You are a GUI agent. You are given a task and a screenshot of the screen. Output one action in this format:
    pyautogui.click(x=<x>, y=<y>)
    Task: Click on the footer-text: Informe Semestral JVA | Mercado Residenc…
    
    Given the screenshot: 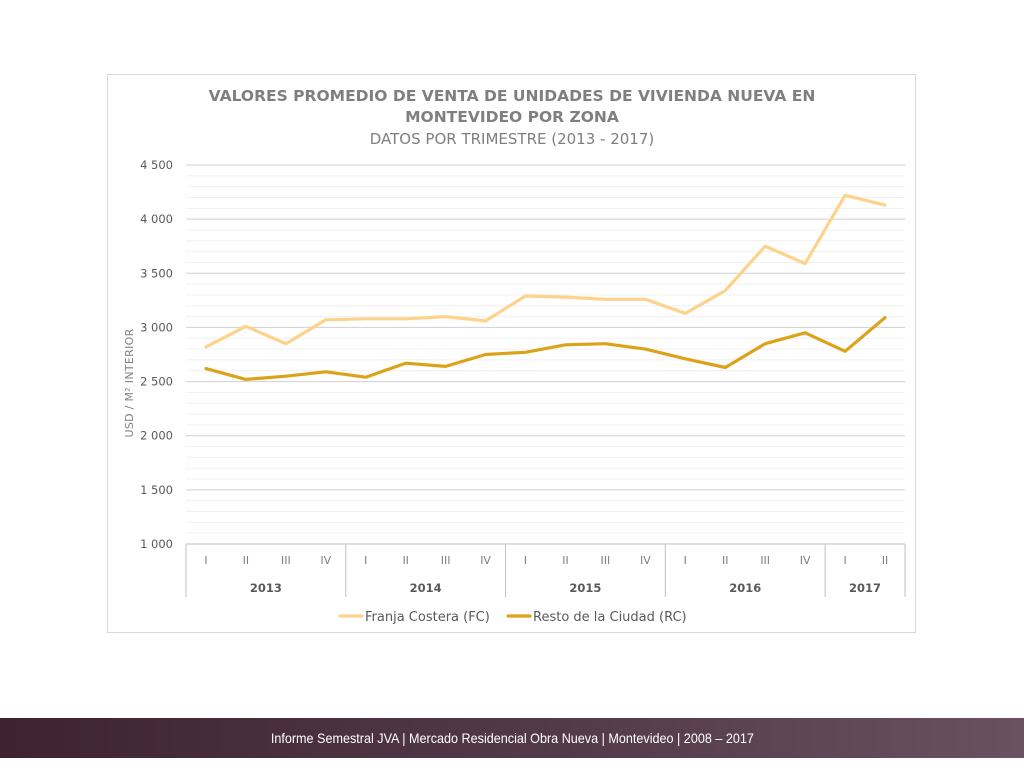 What is the action you would take?
    pyautogui.click(x=512, y=738)
    